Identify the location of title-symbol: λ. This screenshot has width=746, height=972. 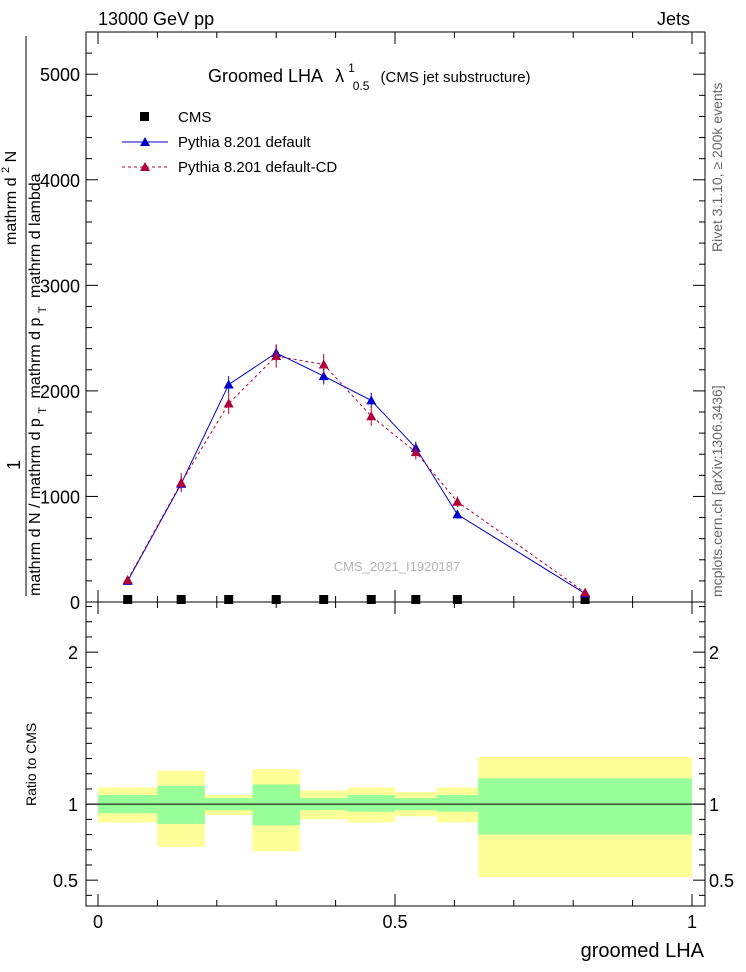
(339, 76).